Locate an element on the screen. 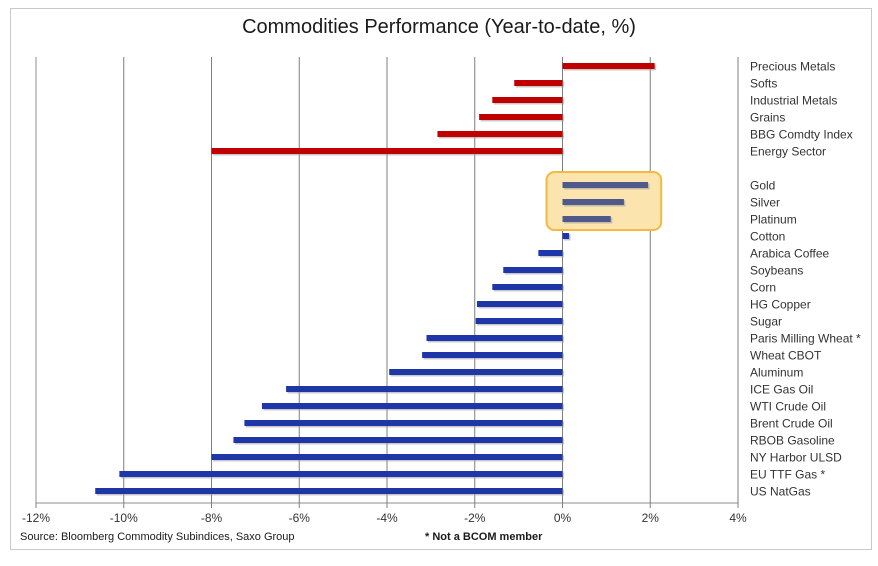 This screenshot has width=878, height=566. bar-ny-harbor-ulsd is located at coordinates (387, 457).